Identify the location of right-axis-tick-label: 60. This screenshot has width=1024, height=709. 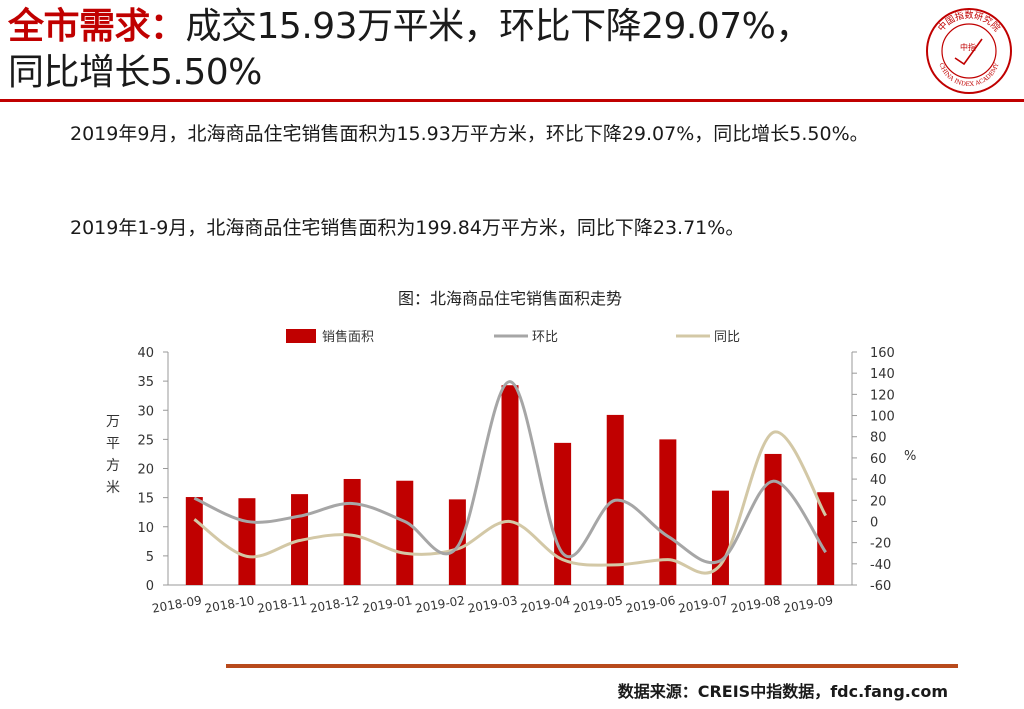
(878, 459).